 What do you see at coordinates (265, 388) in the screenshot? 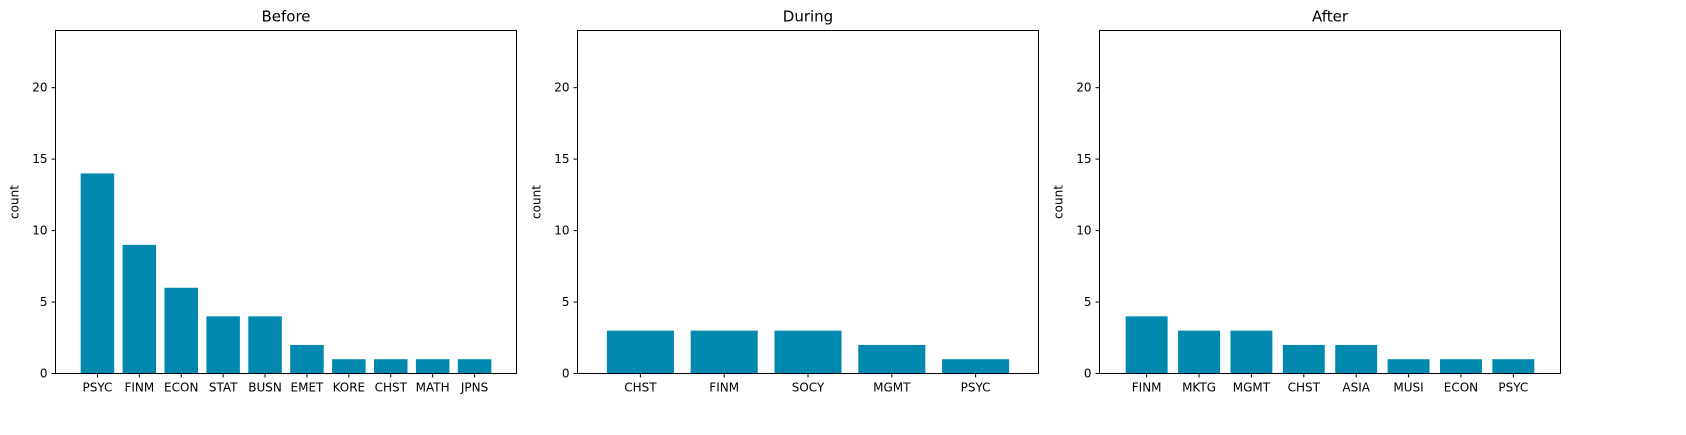
I see `x-tick-label: BUSN` at bounding box center [265, 388].